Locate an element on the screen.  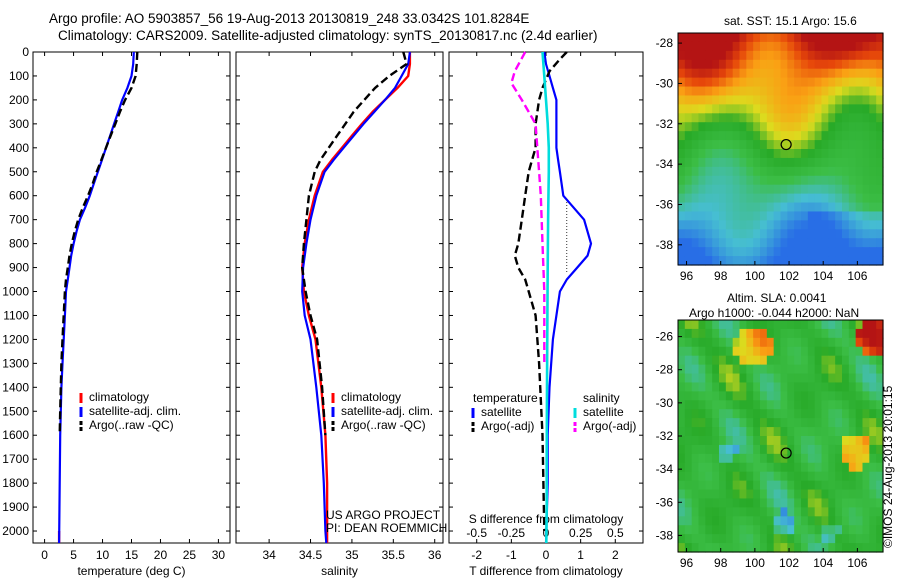
sst-map is located at coordinates (781, 149).